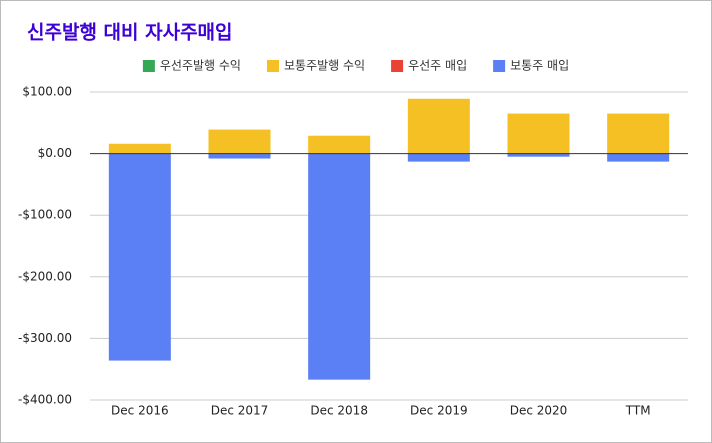 This screenshot has height=443, width=712. I want to click on legend-label: 우선주 매입, so click(437, 66).